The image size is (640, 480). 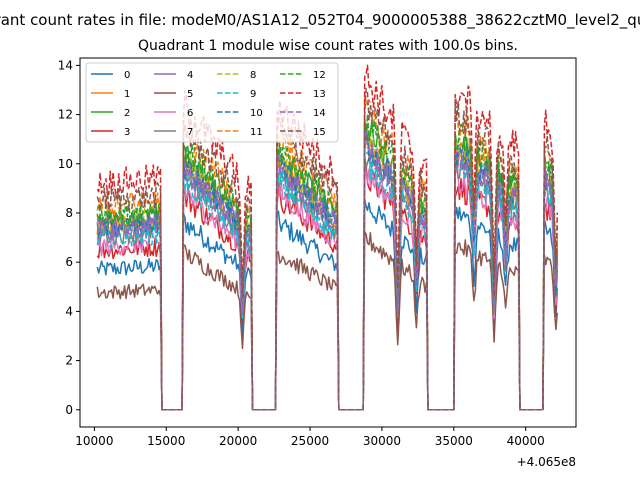 I want to click on x-tick-label: 40000, so click(x=526, y=441).